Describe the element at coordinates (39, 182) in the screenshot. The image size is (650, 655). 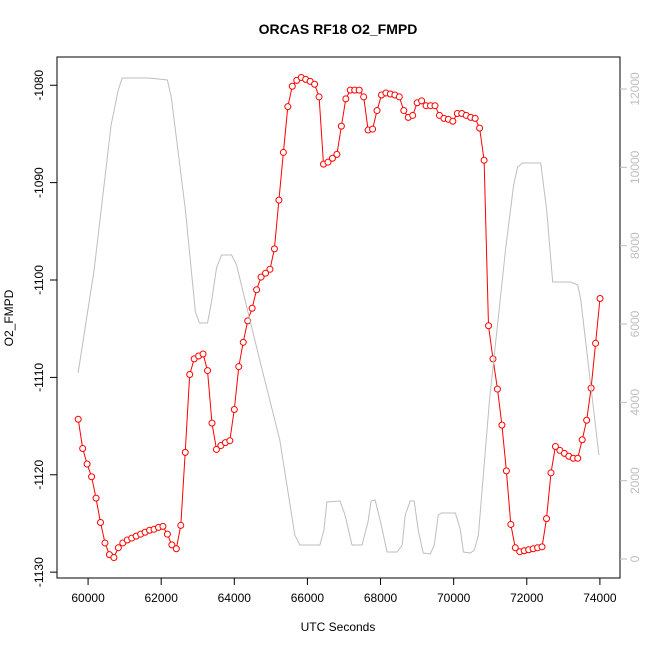
I see `y-tick-label: -1090` at that location.